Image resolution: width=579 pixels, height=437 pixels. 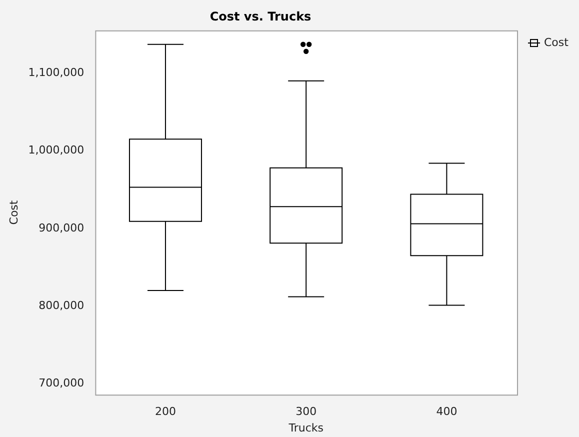 I want to click on x-axis-title: Trucks, so click(x=306, y=427).